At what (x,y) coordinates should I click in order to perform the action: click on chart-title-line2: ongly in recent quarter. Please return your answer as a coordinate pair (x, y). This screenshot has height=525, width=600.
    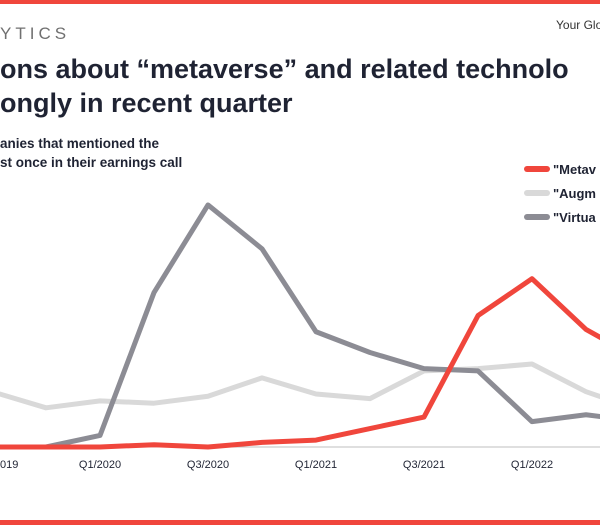
    Looking at the image, I should click on (146, 103).